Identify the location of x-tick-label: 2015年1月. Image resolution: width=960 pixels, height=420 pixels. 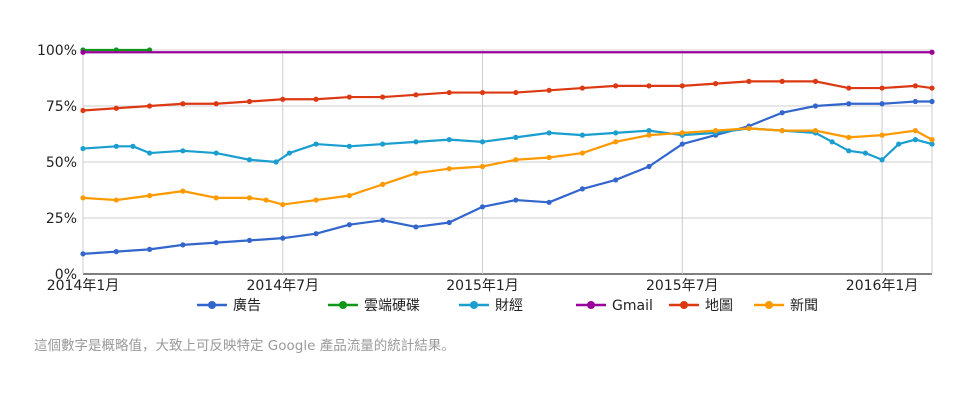
(482, 286).